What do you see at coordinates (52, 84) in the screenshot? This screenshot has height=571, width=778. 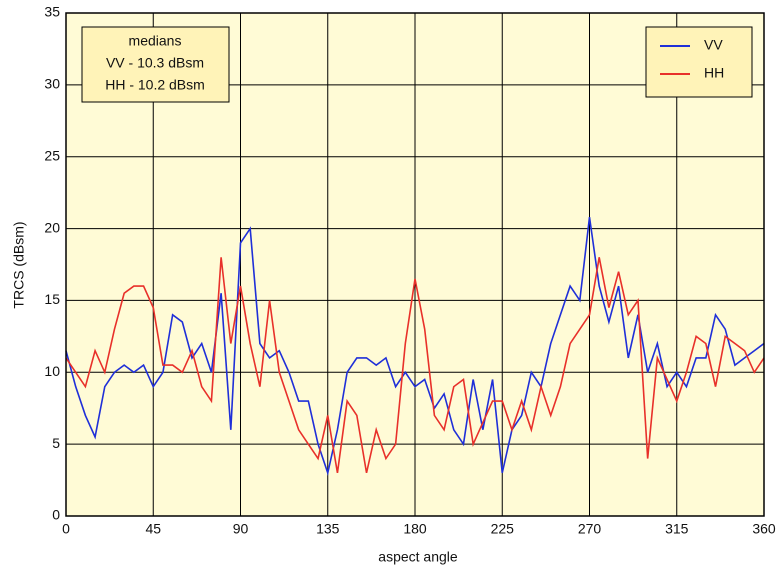 I see `y-tick-label: 30` at bounding box center [52, 84].